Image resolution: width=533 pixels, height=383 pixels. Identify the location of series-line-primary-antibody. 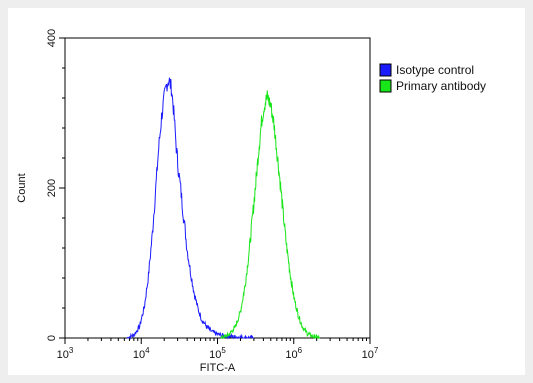
(270, 214).